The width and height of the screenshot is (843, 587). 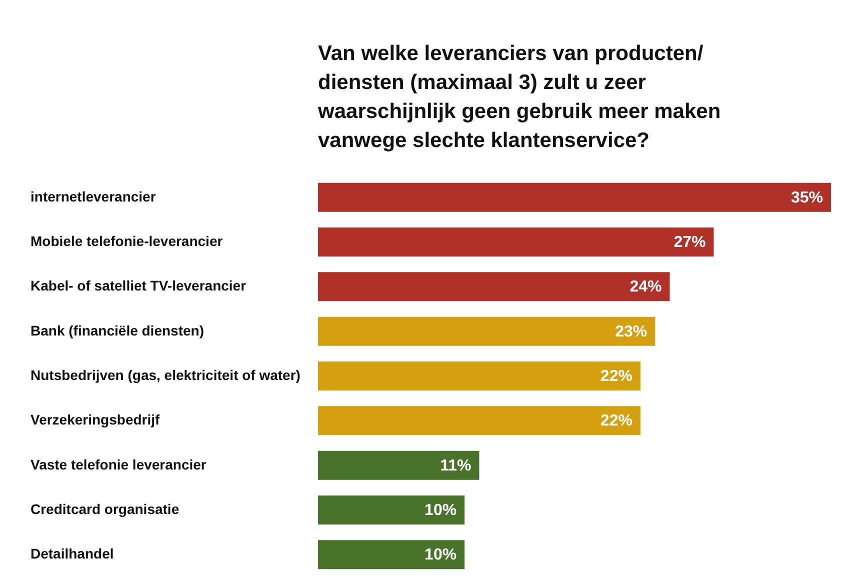 I want to click on y-tick-label: Vaste telefonie leverancier, so click(x=118, y=464).